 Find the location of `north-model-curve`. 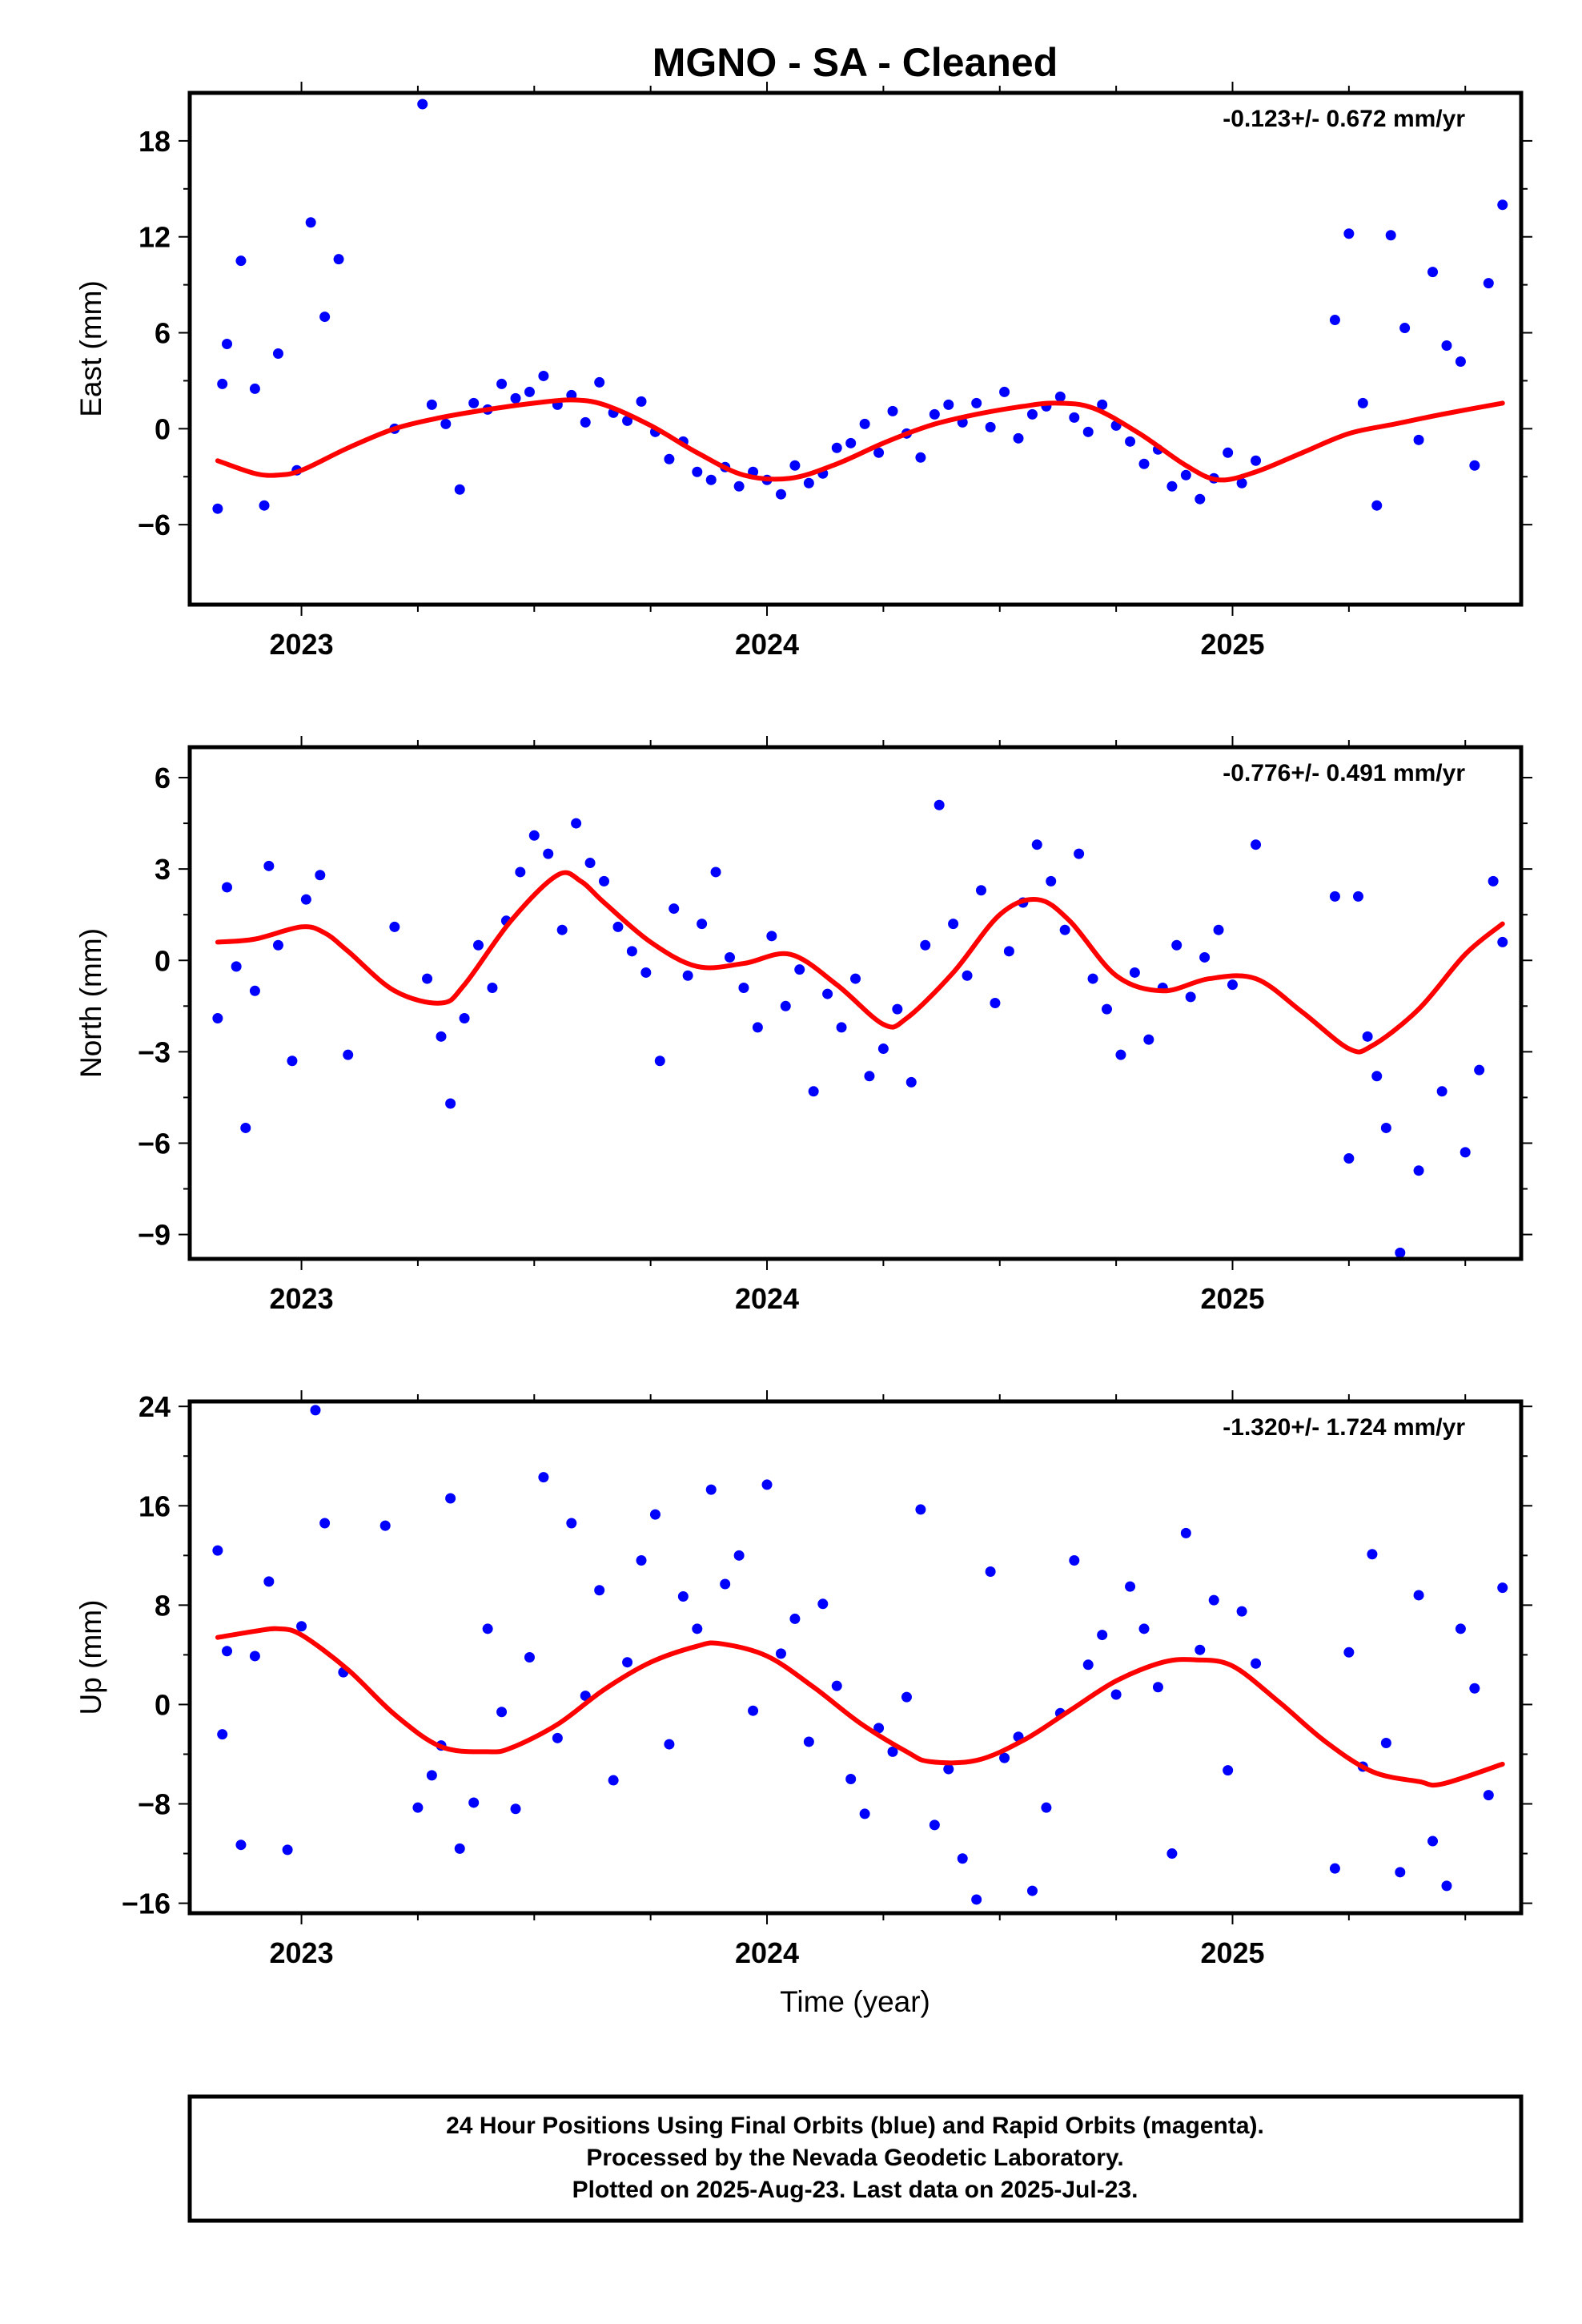

north-model-curve is located at coordinates (860, 962).